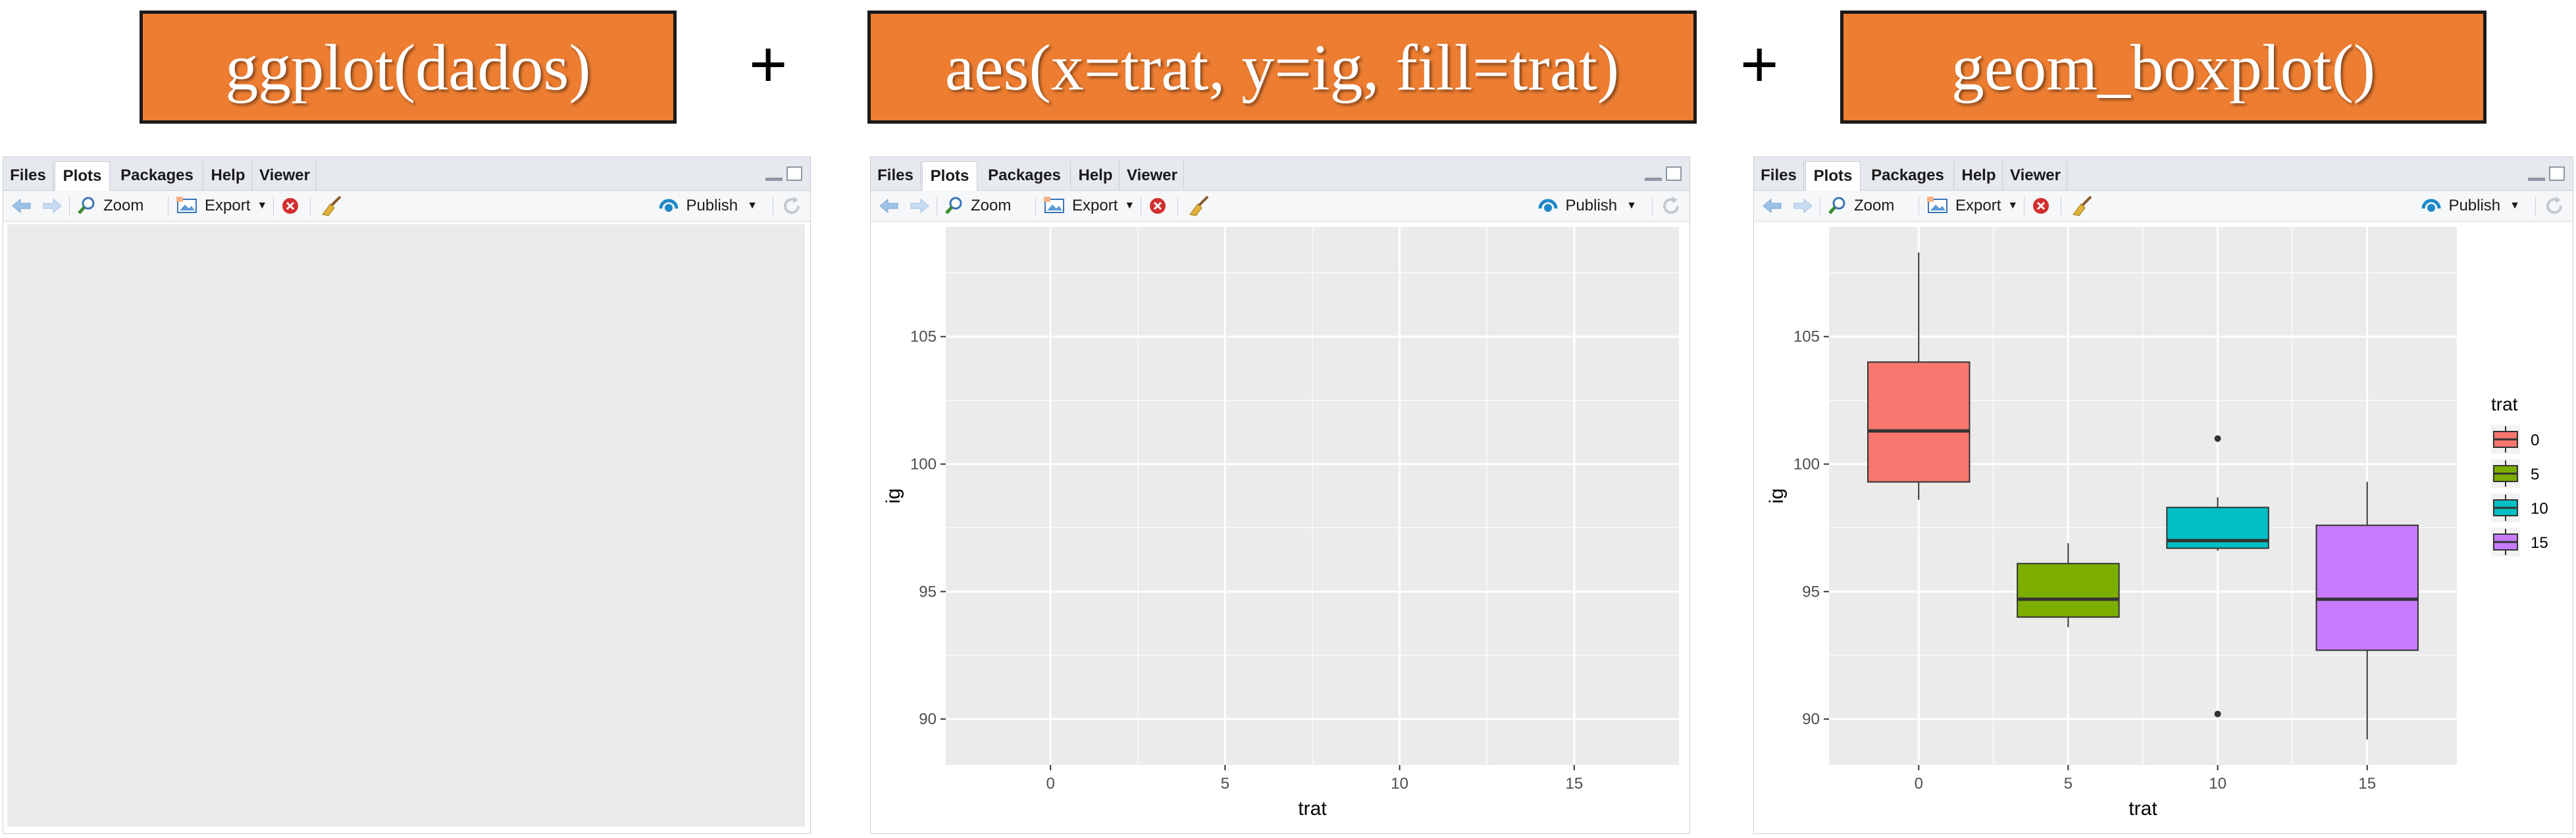  What do you see at coordinates (2535, 474) in the screenshot?
I see `legend-entry-label: 5` at bounding box center [2535, 474].